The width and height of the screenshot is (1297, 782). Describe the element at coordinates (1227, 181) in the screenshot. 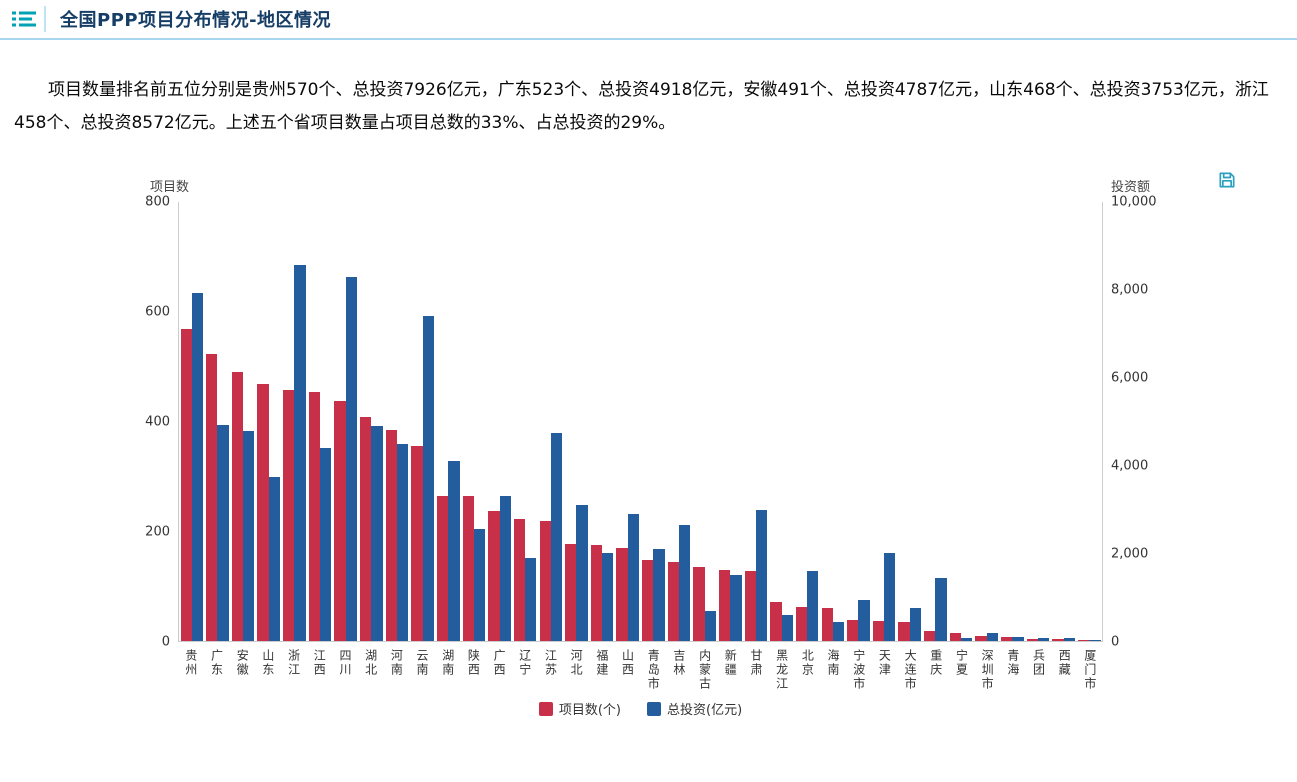

I see `save-image-icon` at that location.